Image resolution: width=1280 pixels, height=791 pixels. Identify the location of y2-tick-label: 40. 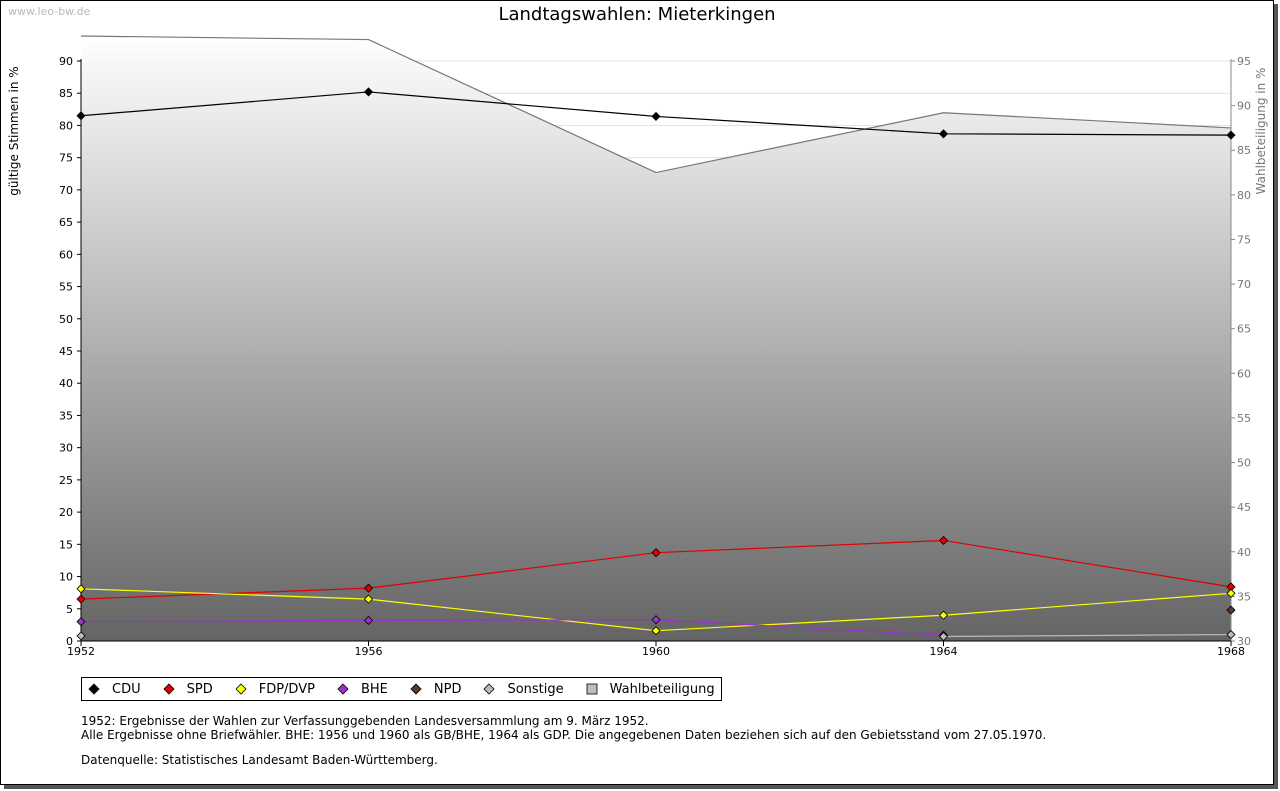
(1244, 552).